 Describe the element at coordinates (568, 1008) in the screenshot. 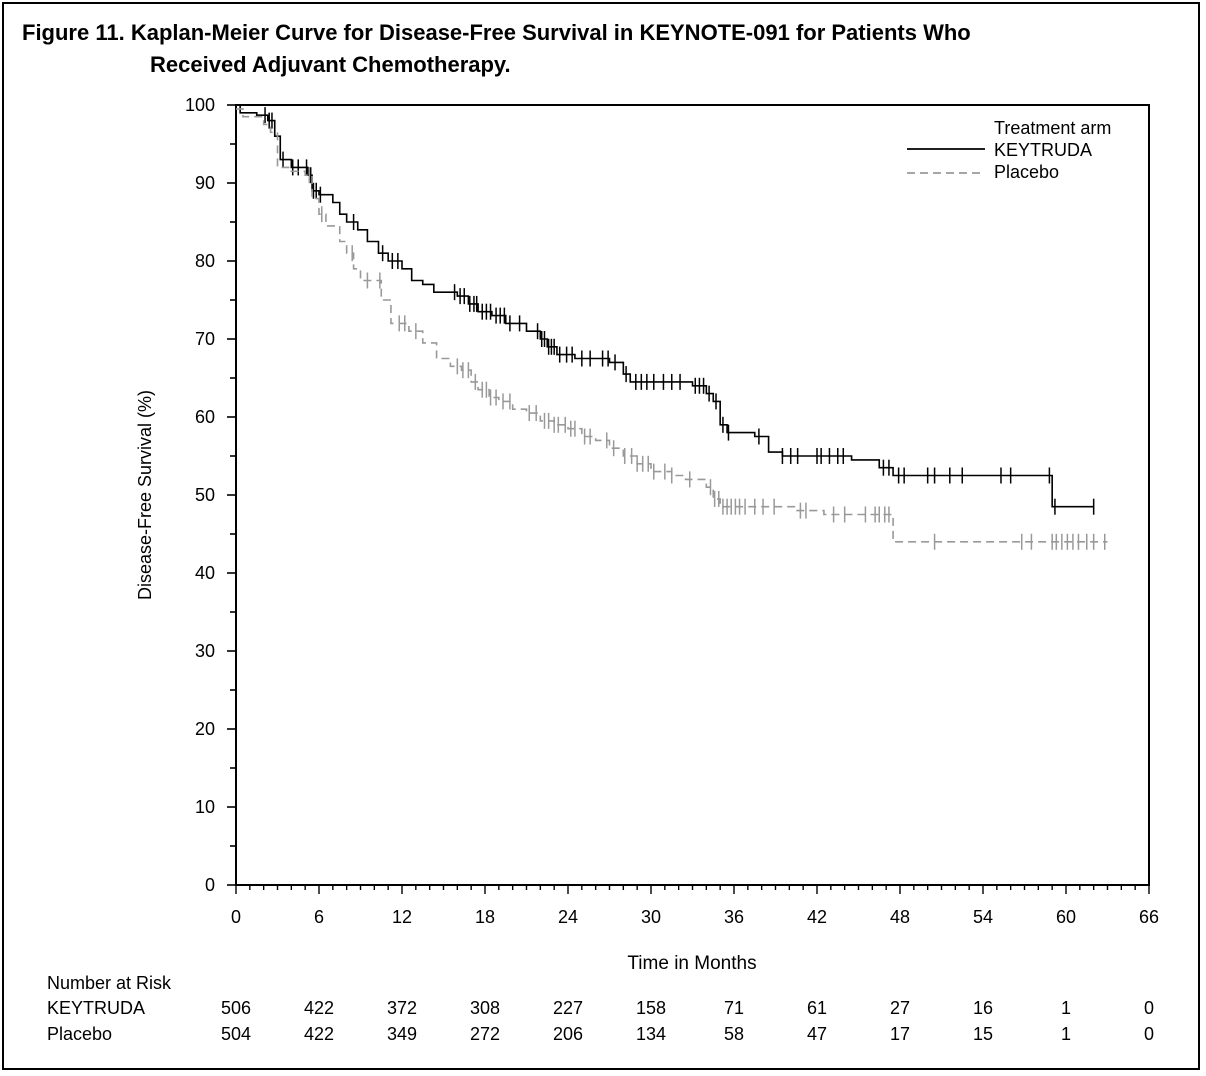

I see `risk-value-keytruda: 227` at that location.